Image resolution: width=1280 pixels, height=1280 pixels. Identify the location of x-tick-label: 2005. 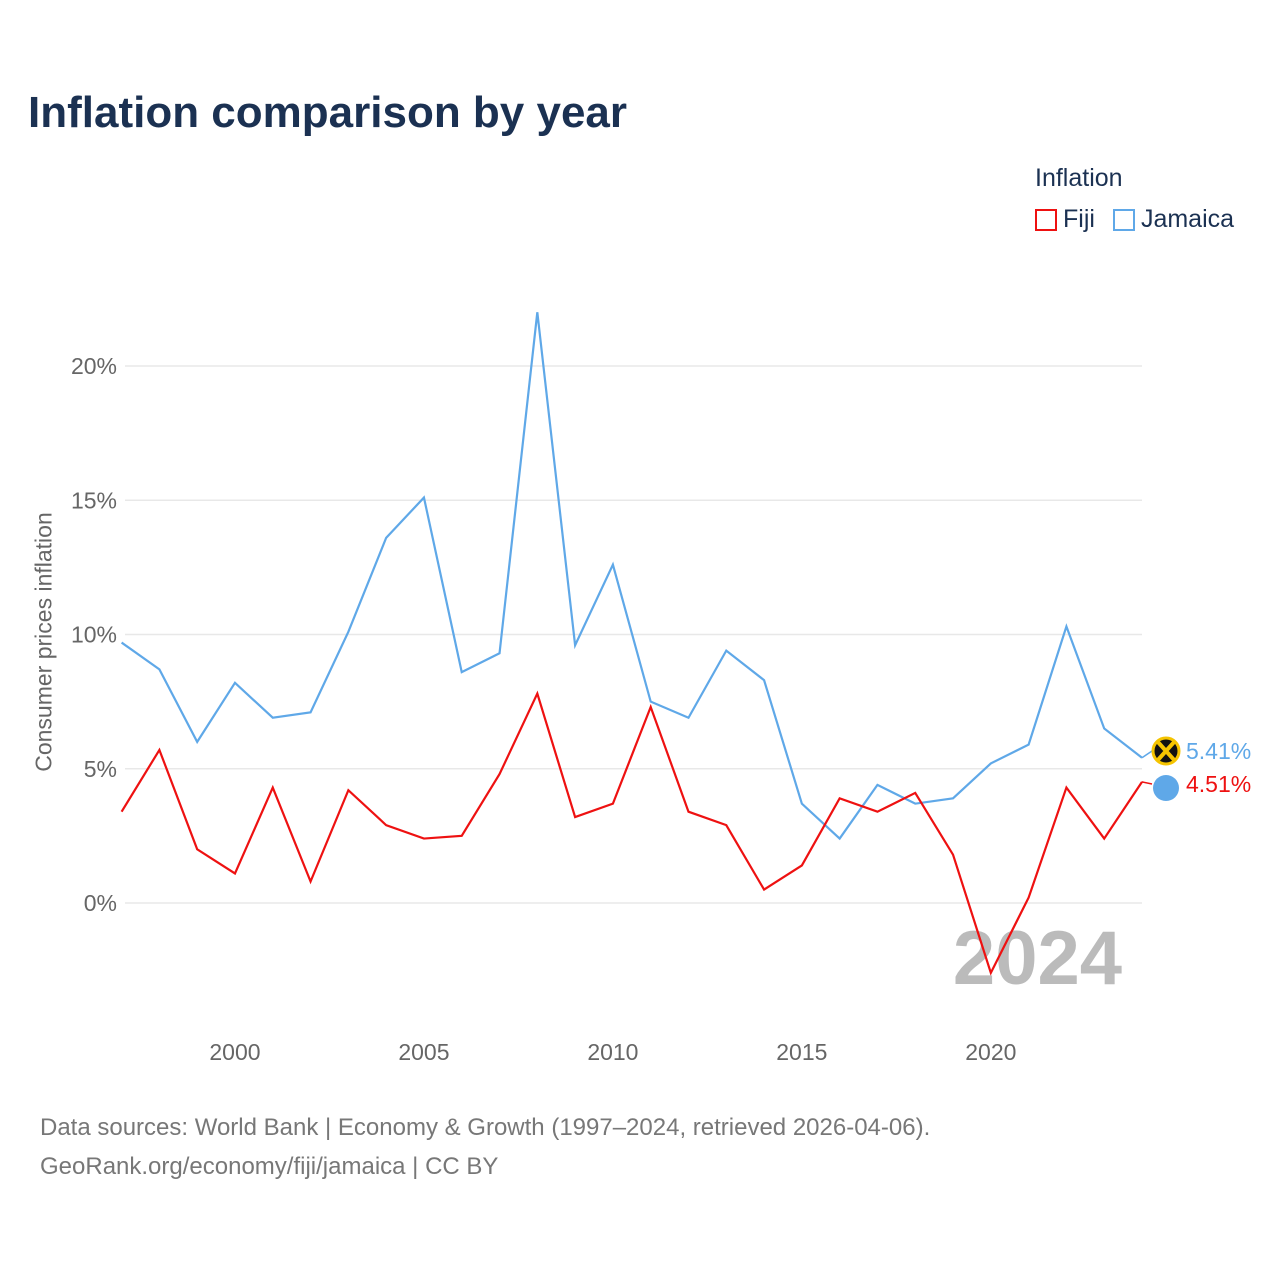
(423, 1052).